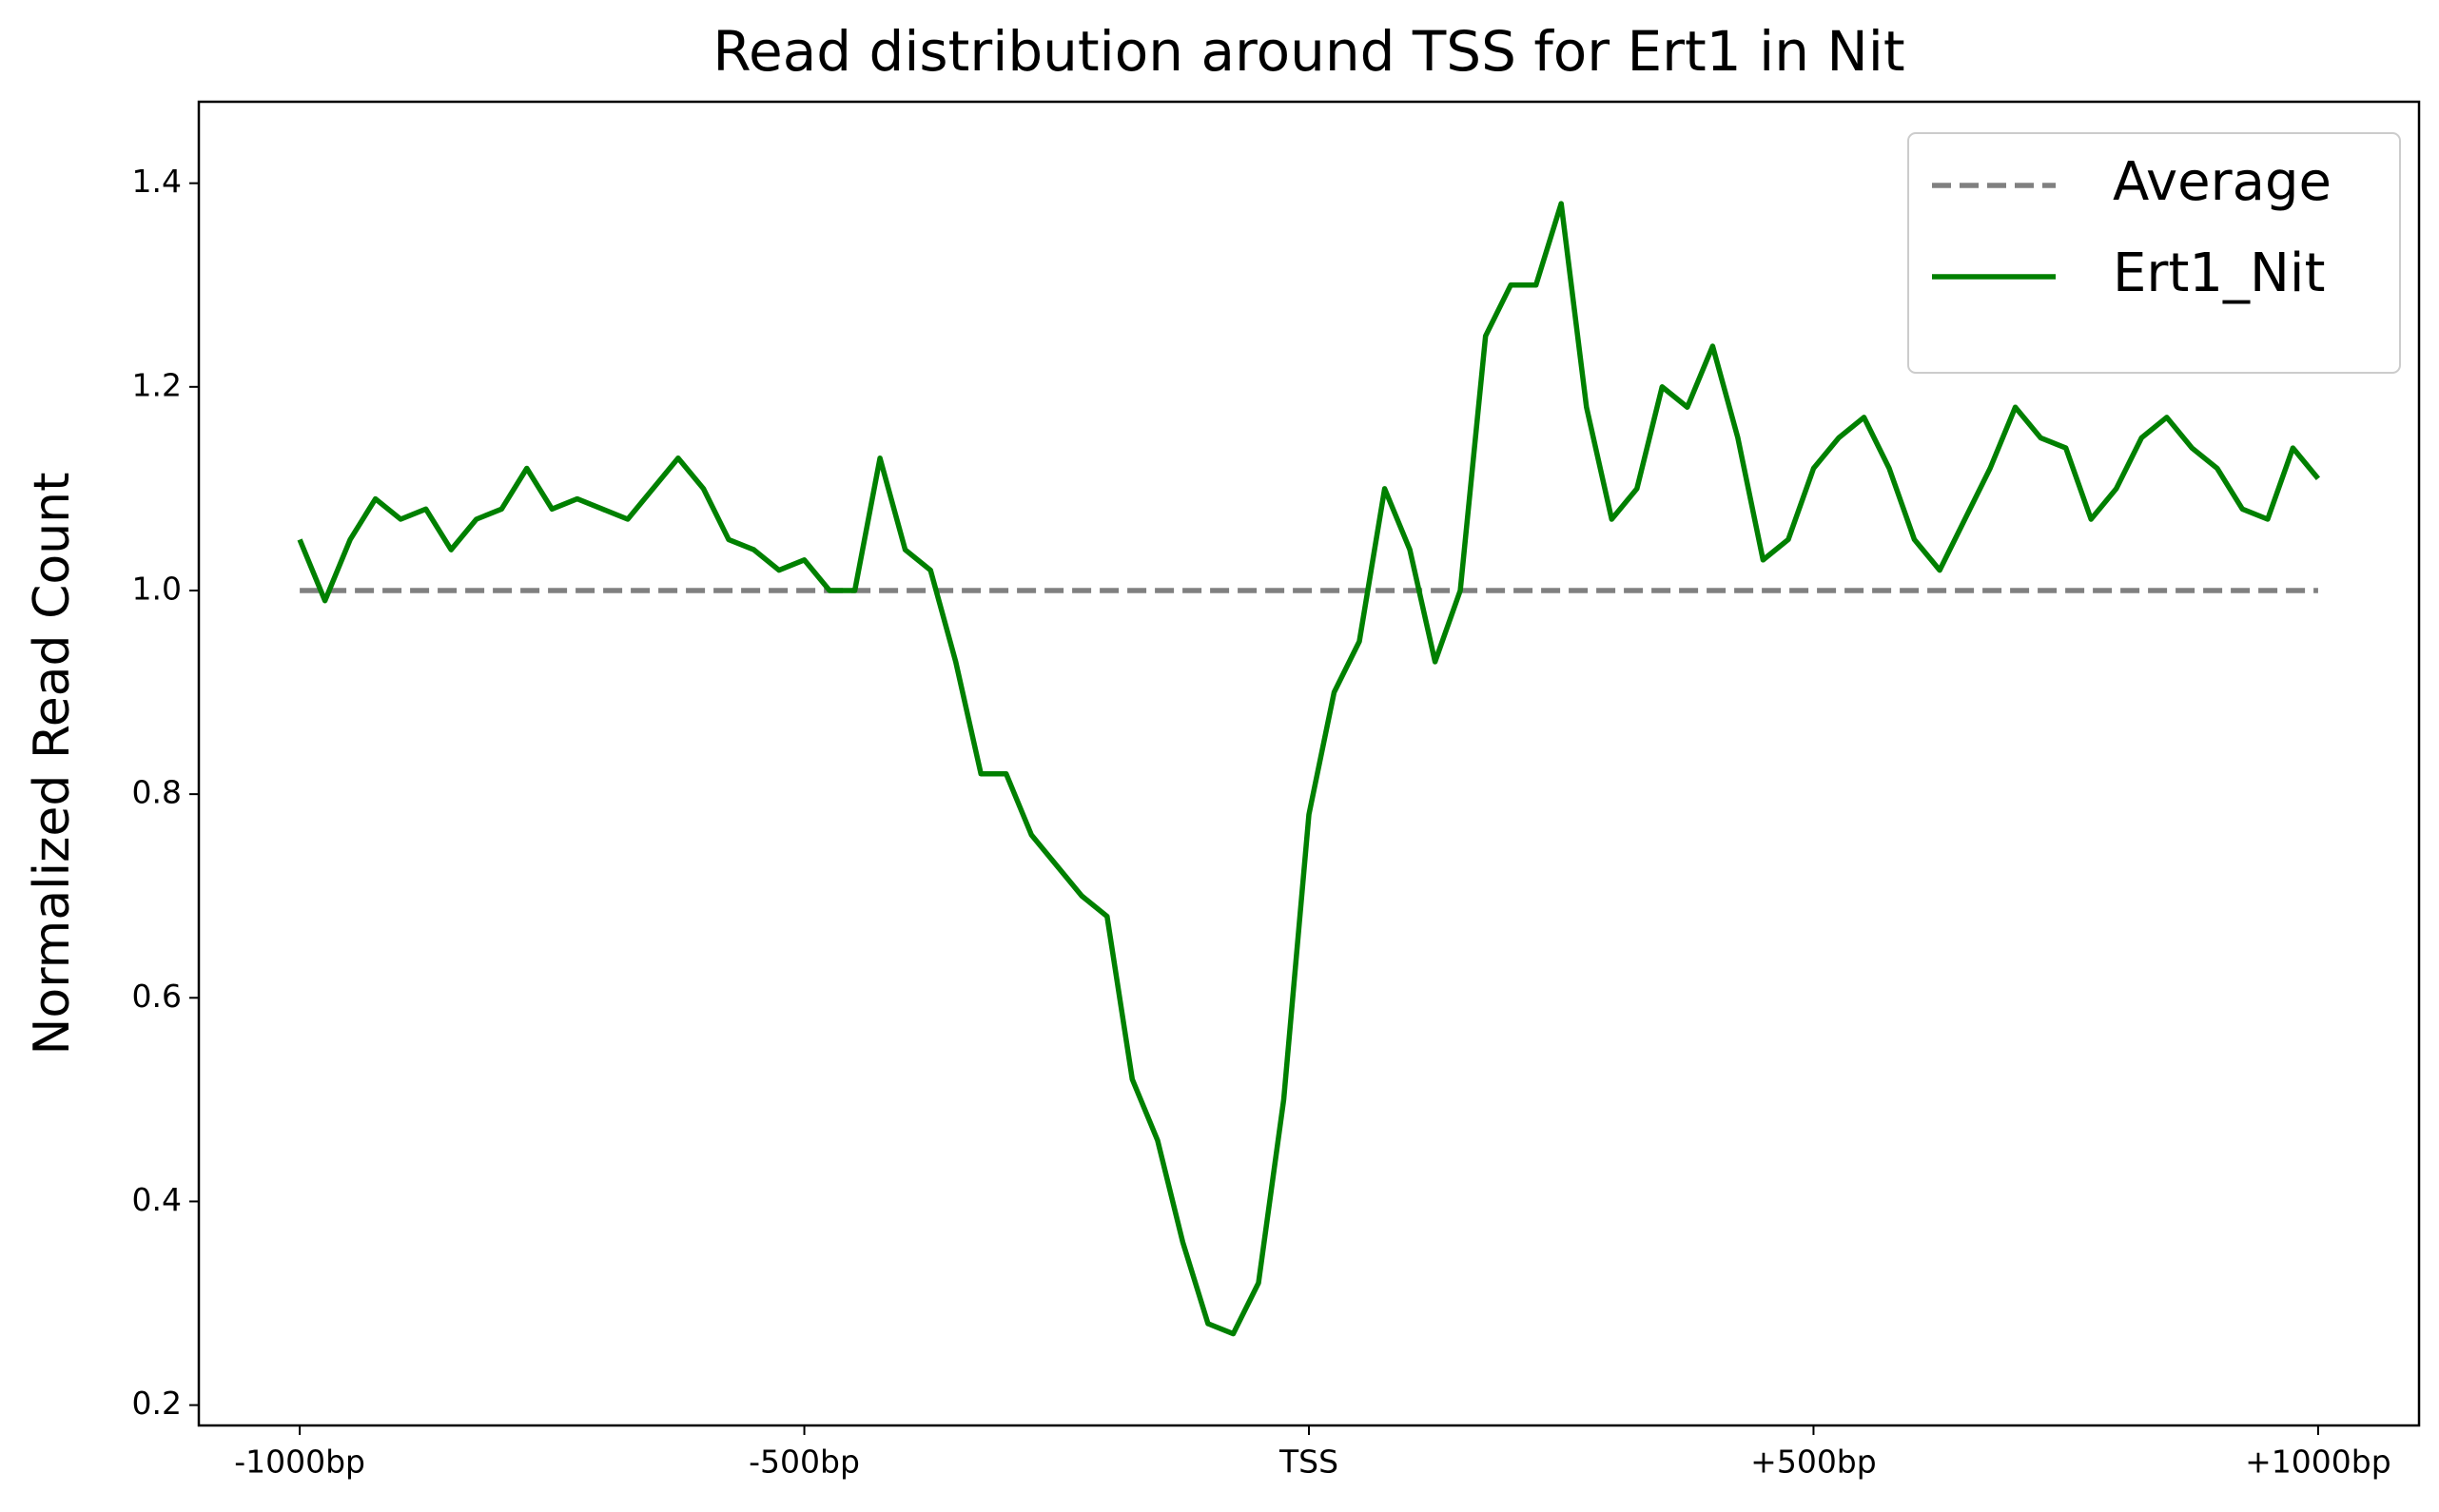 This screenshot has height=1512, width=2439. I want to click on x-tick-label: -1000bp, so click(299, 1462).